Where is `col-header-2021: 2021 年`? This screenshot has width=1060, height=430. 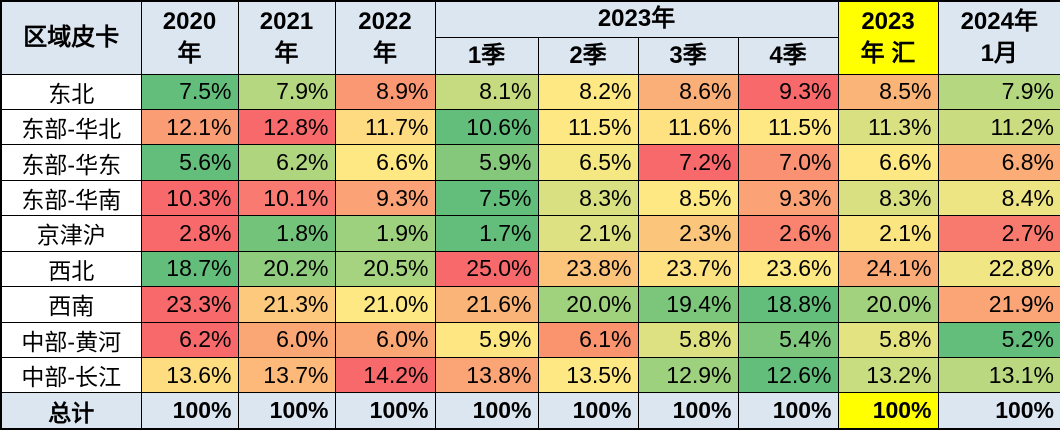 col-header-2021: 2021 年 is located at coordinates (286, 37).